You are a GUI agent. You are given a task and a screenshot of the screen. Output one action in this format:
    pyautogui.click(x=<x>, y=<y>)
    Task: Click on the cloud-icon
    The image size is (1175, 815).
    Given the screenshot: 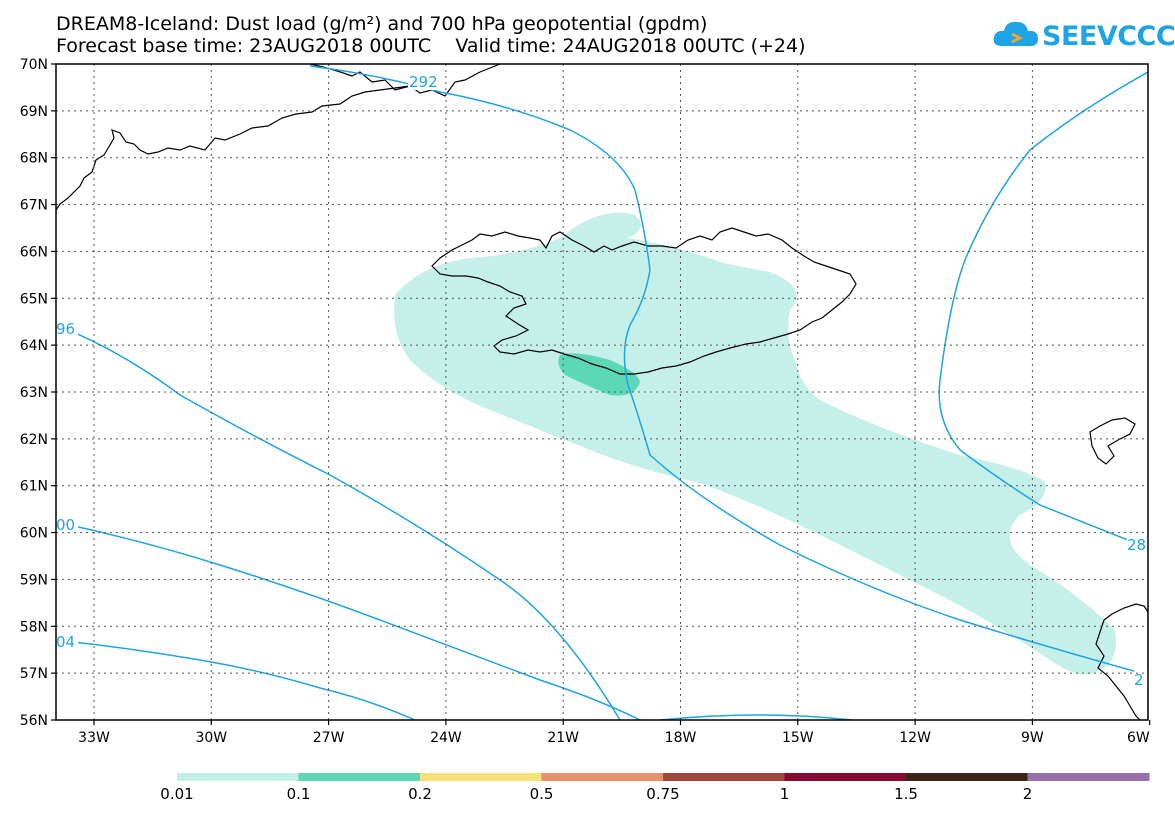 What is the action you would take?
    pyautogui.click(x=1015, y=33)
    